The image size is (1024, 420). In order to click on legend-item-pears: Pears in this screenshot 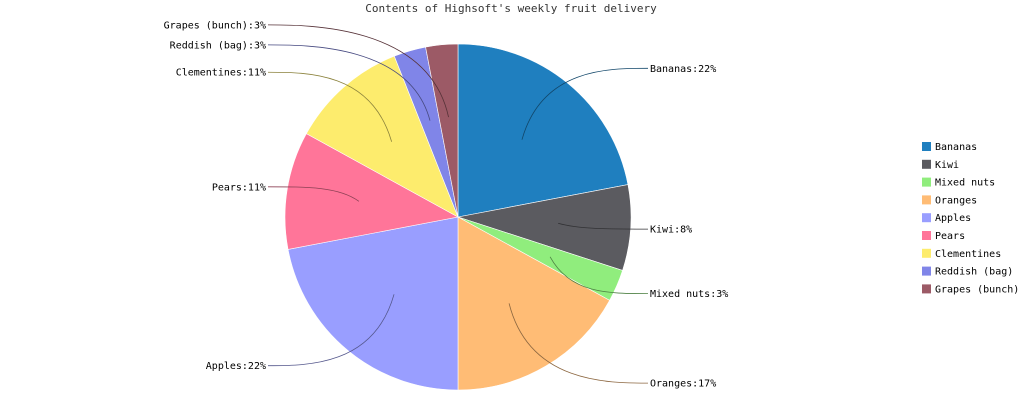, I will do `click(943, 236)`.